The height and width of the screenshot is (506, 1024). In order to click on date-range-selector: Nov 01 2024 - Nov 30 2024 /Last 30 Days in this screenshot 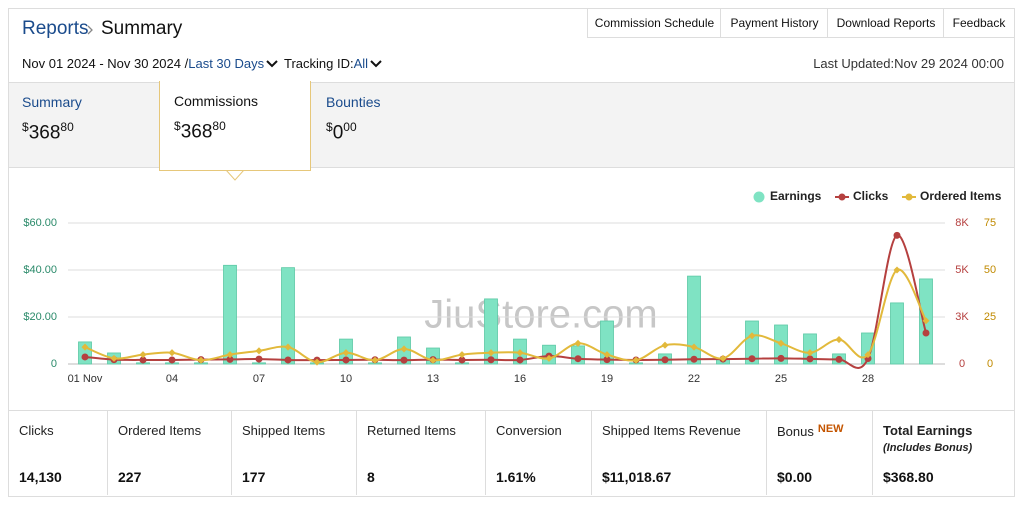, I will do `click(150, 63)`.